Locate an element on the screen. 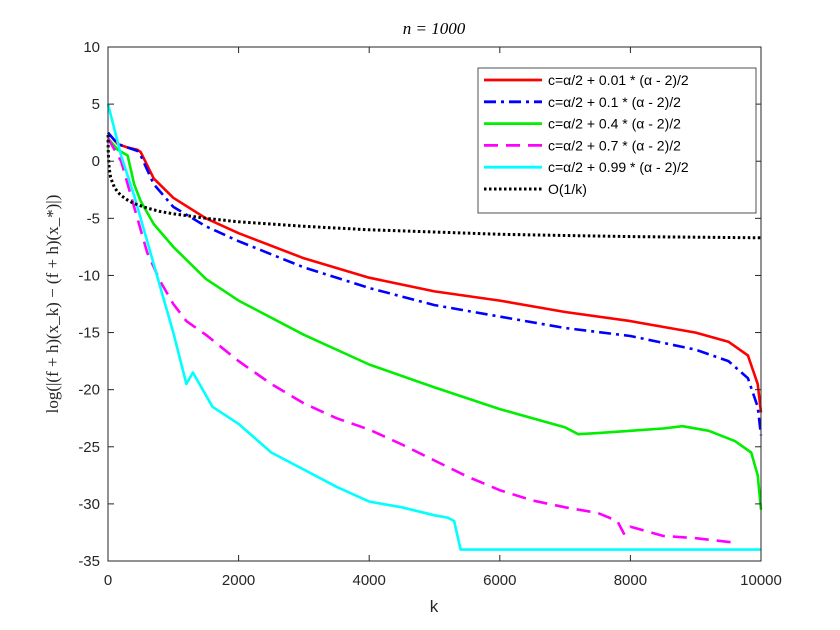 This screenshot has height=630, width=840. y-tick-label: -15 is located at coordinates (89, 333).